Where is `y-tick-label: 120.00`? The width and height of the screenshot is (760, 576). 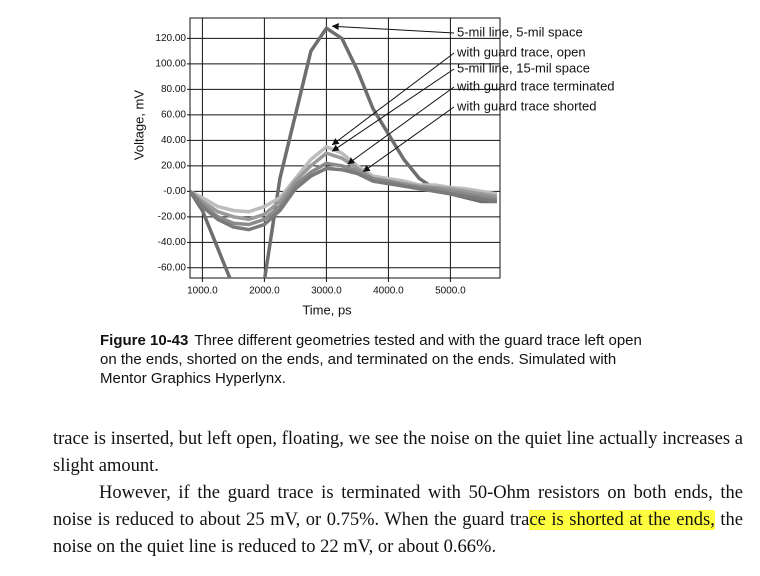 y-tick-label: 120.00 is located at coordinates (170, 38).